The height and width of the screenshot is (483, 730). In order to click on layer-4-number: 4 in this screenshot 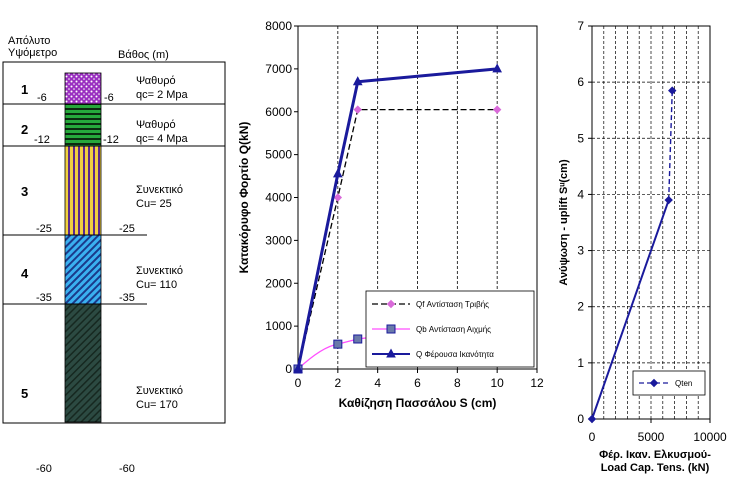, I will do `click(25, 273)`.